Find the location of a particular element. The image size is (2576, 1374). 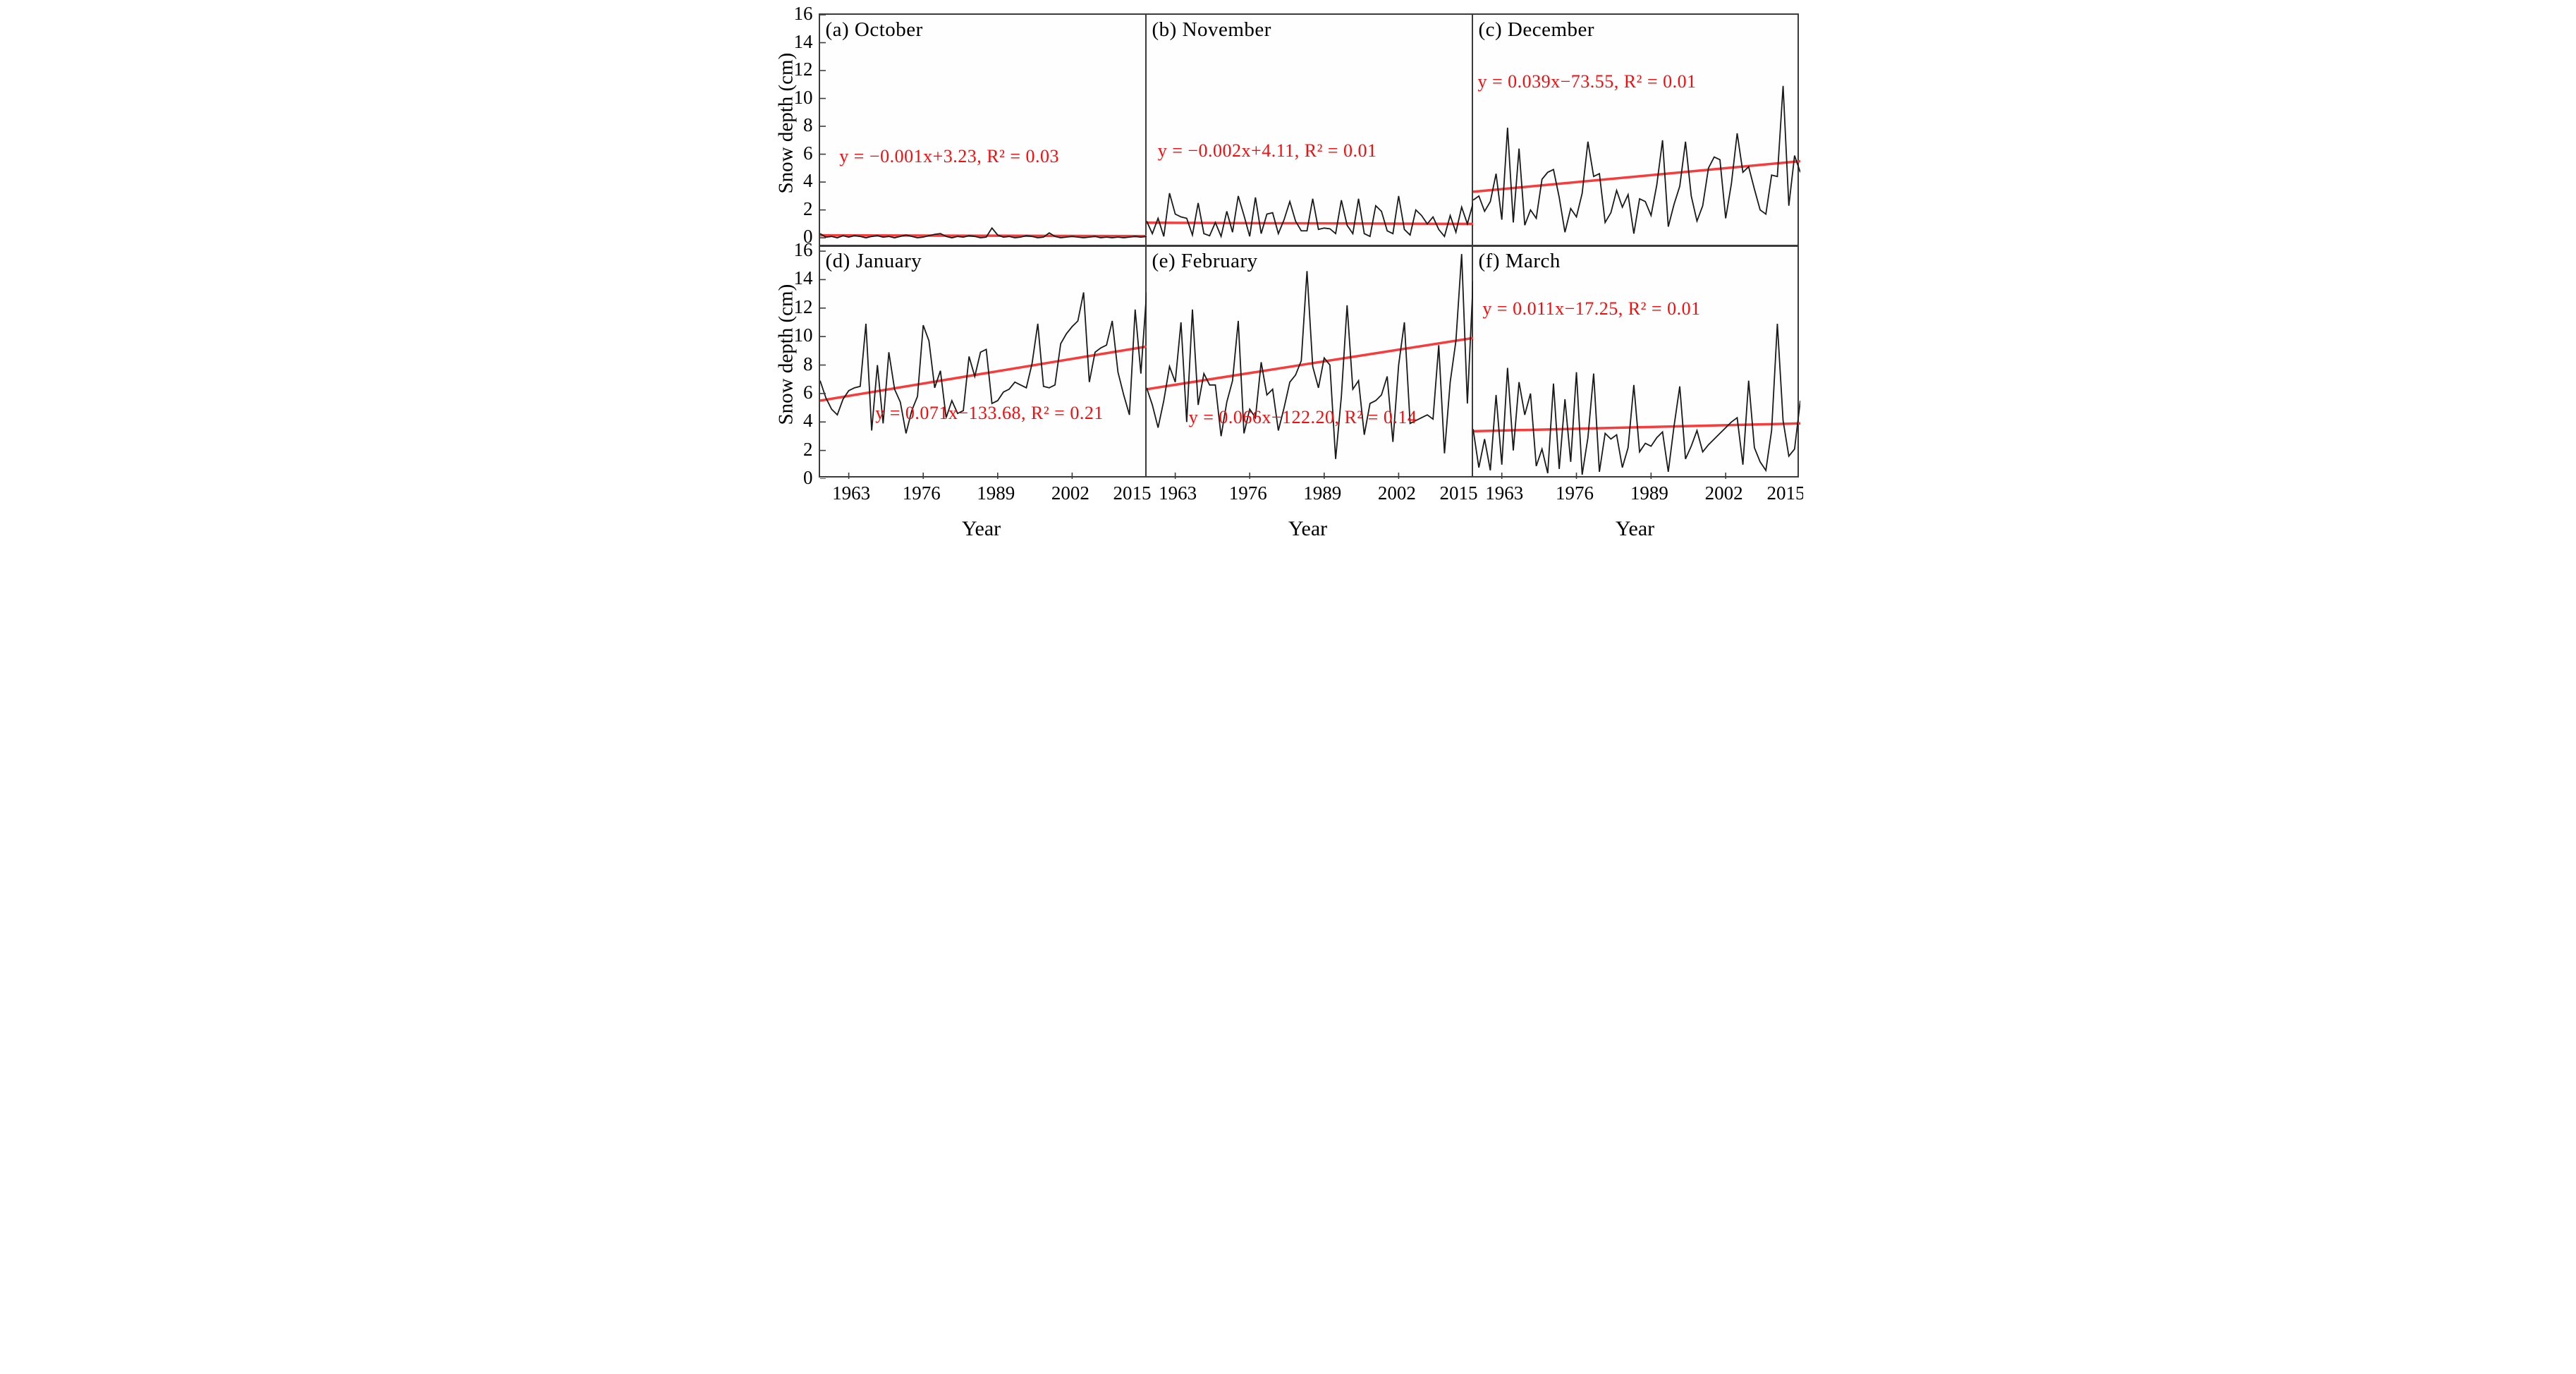

regression-equation: y = 0.039x−73.55, R² = 0.01 is located at coordinates (1587, 82).